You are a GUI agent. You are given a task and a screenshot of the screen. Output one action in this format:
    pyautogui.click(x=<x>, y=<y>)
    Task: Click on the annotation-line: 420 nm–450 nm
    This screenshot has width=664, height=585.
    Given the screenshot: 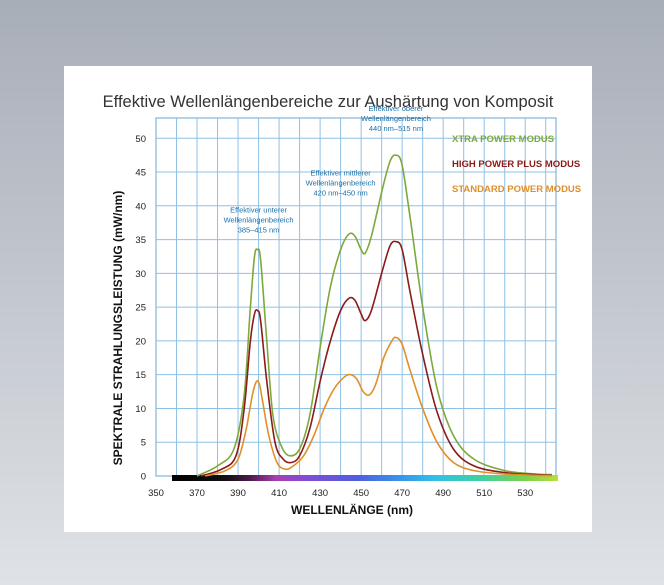 What is the action you would take?
    pyautogui.click(x=341, y=192)
    